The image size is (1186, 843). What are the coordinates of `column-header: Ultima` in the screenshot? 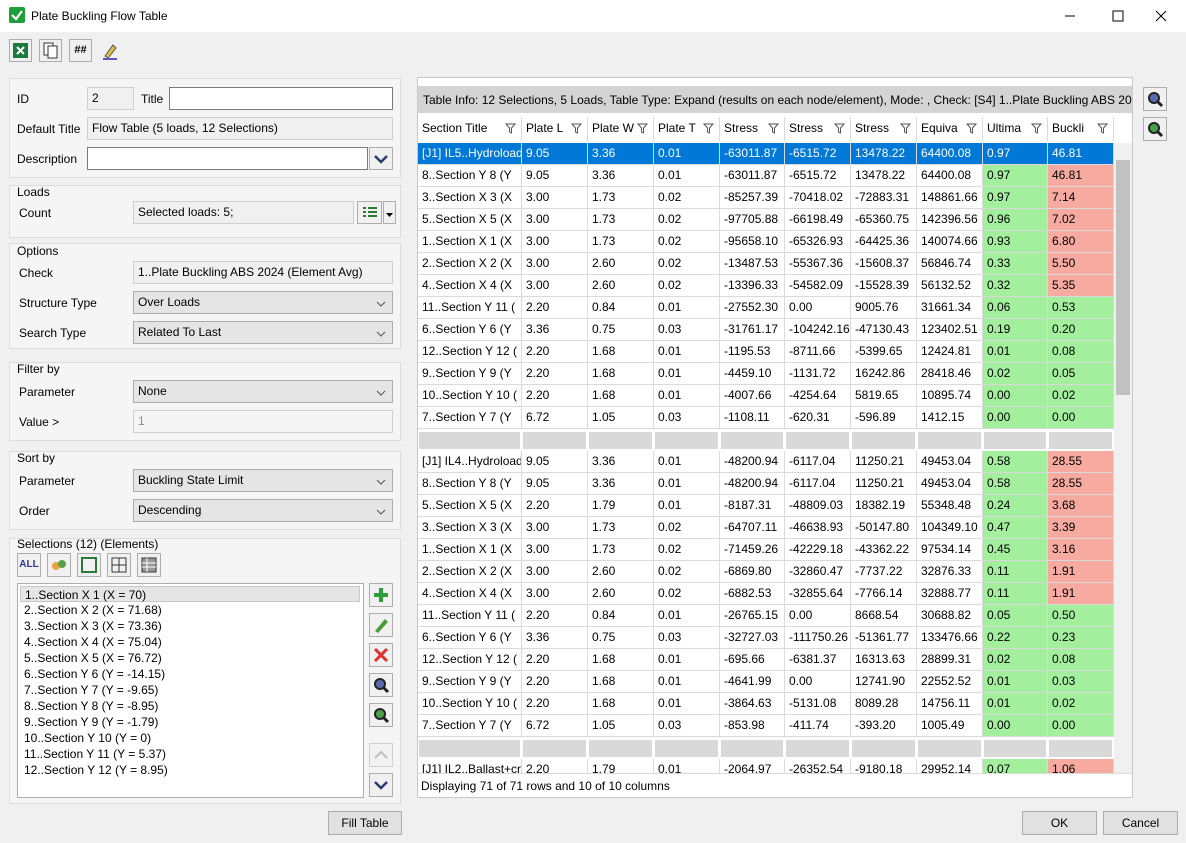 It's located at (1015, 129).